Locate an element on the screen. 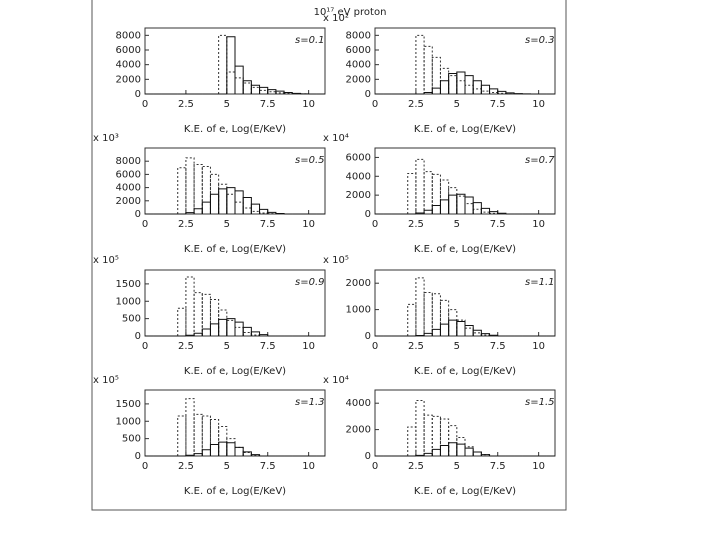 The width and height of the screenshot is (720, 540). panel-label: s=1.3 is located at coordinates (310, 402).